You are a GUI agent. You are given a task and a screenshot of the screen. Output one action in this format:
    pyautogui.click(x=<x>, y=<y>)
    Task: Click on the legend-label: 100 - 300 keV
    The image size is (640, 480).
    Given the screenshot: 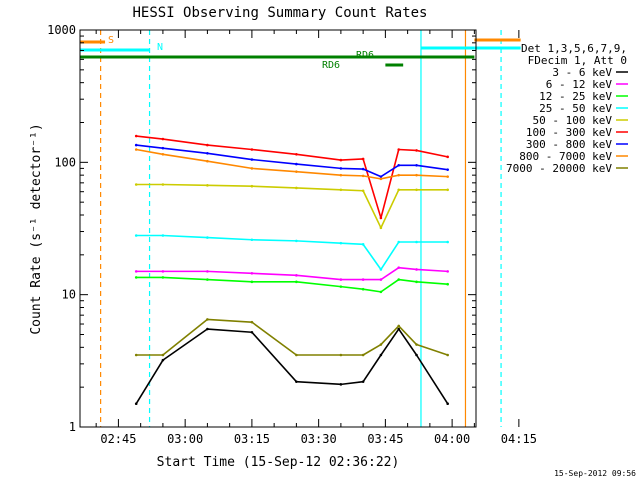 What is the action you would take?
    pyautogui.click(x=569, y=132)
    